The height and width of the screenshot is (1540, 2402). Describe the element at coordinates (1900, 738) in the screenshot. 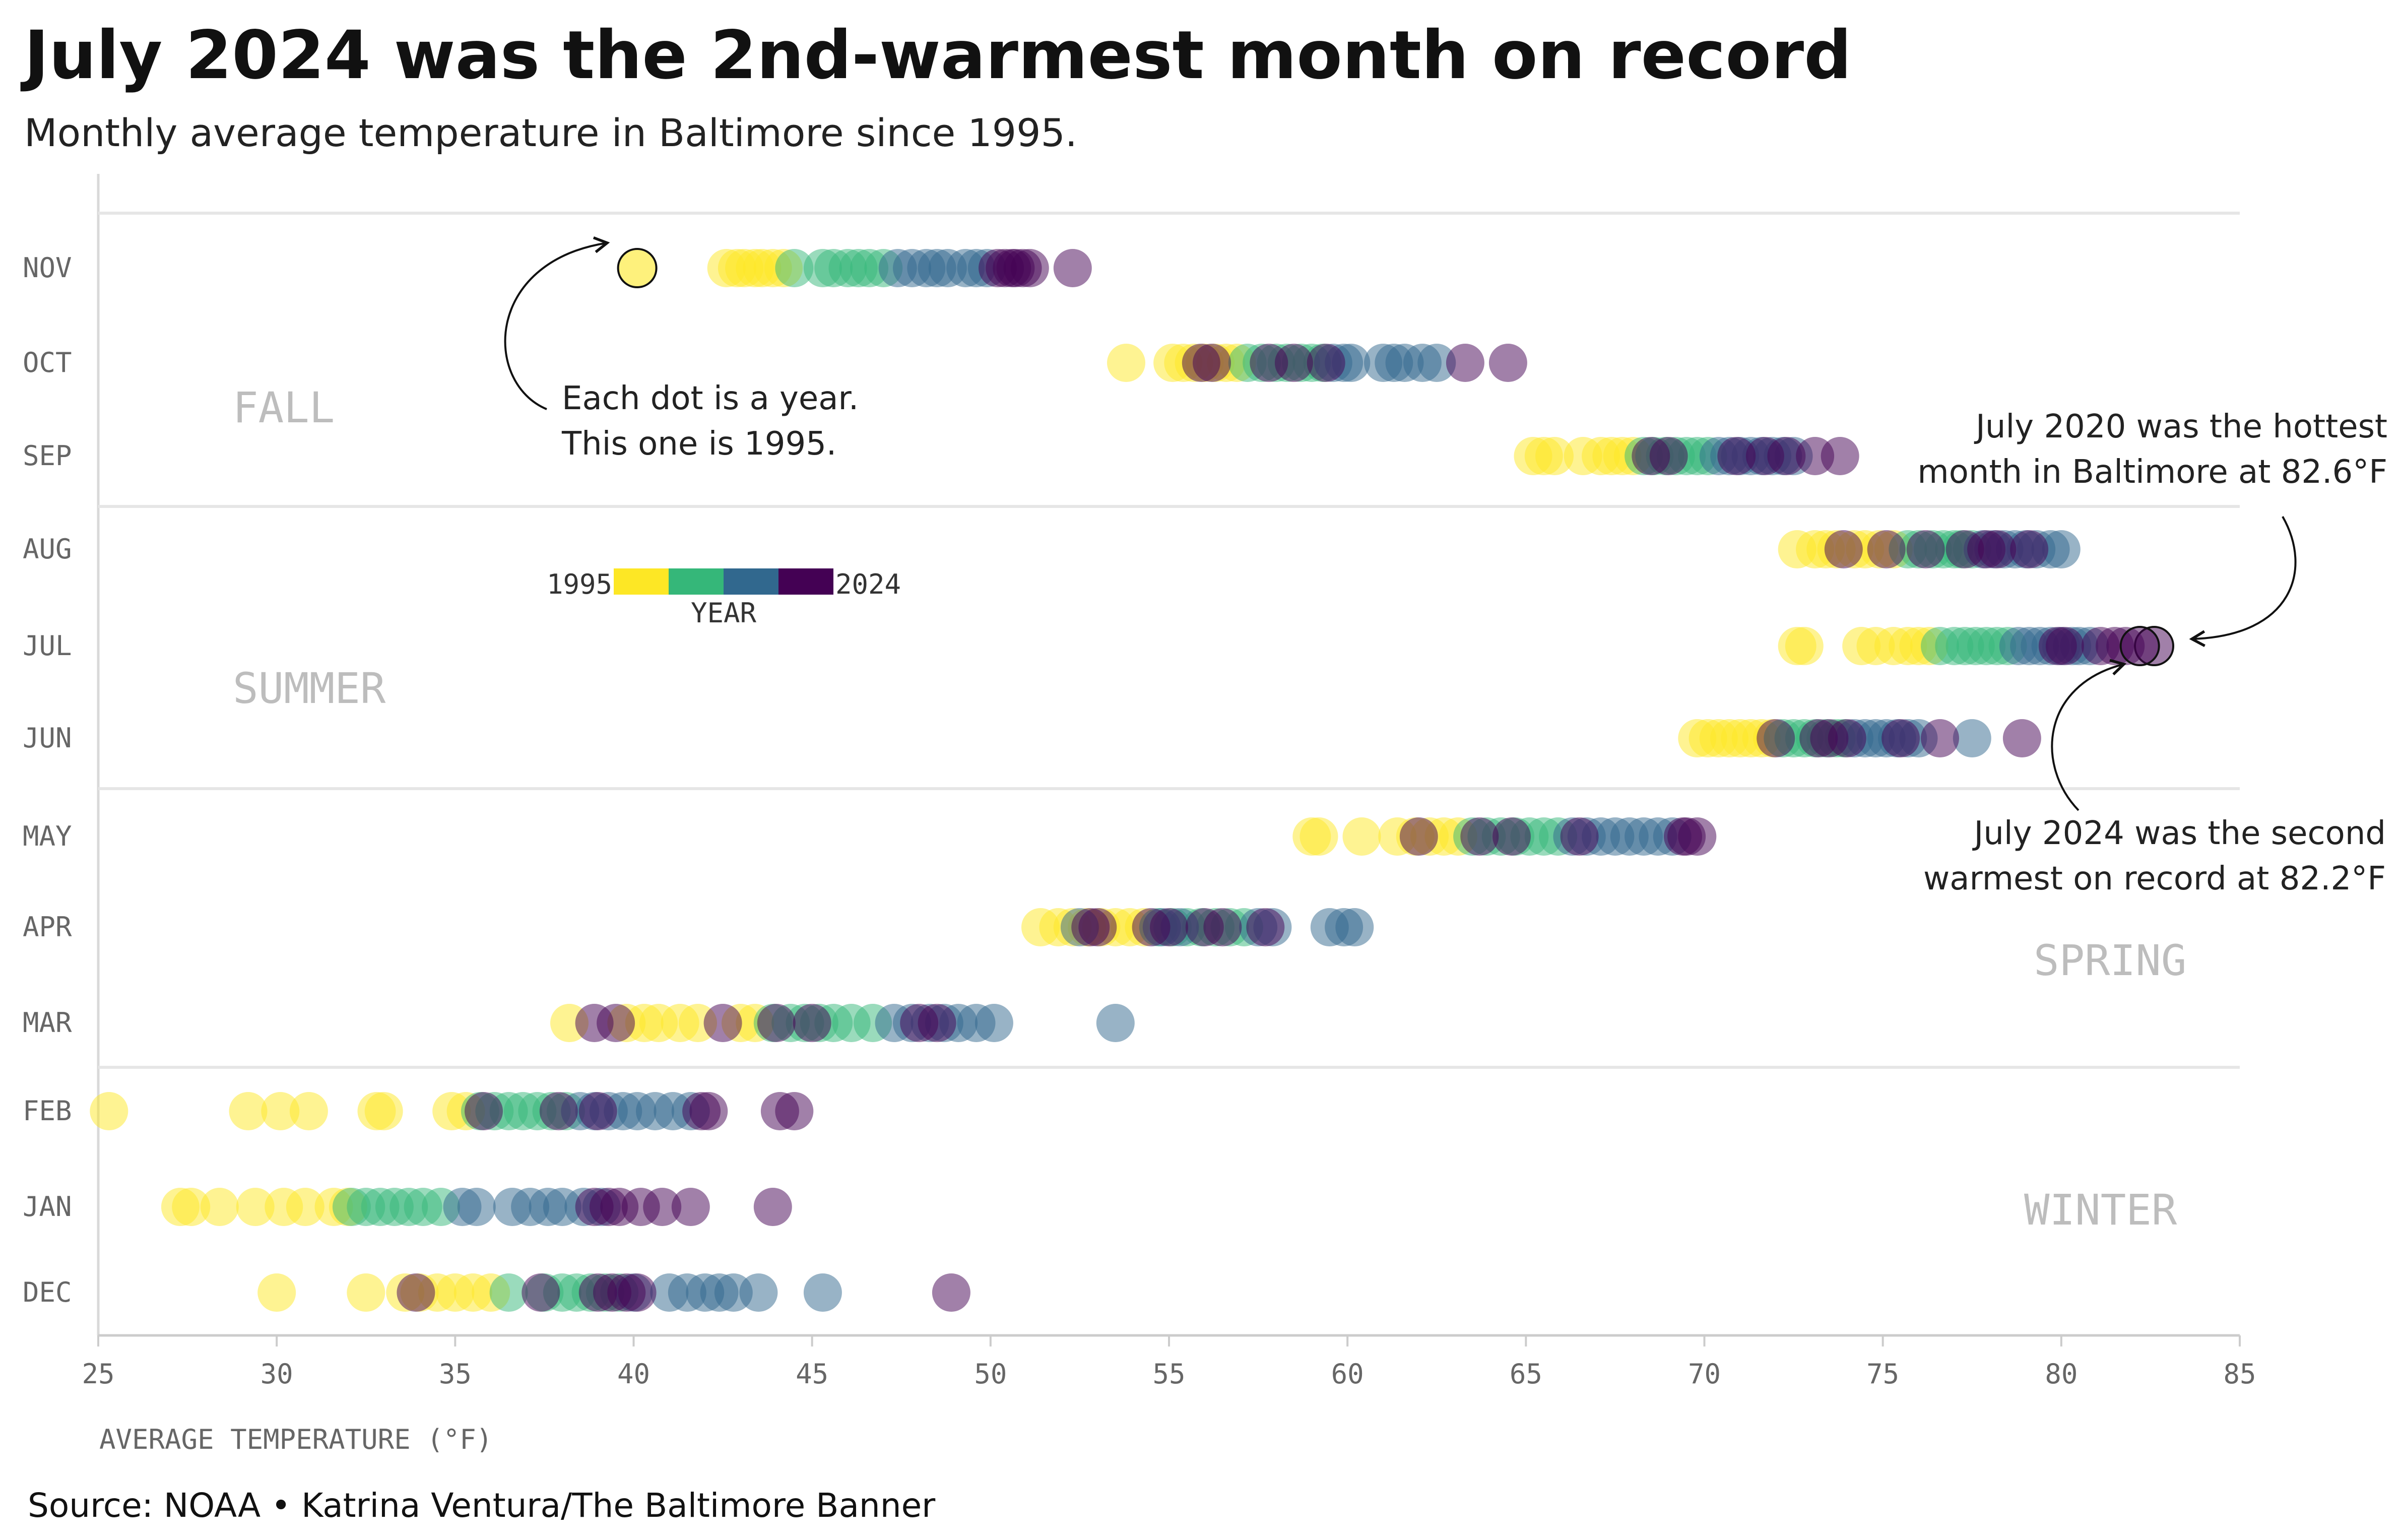

I see `dot-jun-2022` at that location.